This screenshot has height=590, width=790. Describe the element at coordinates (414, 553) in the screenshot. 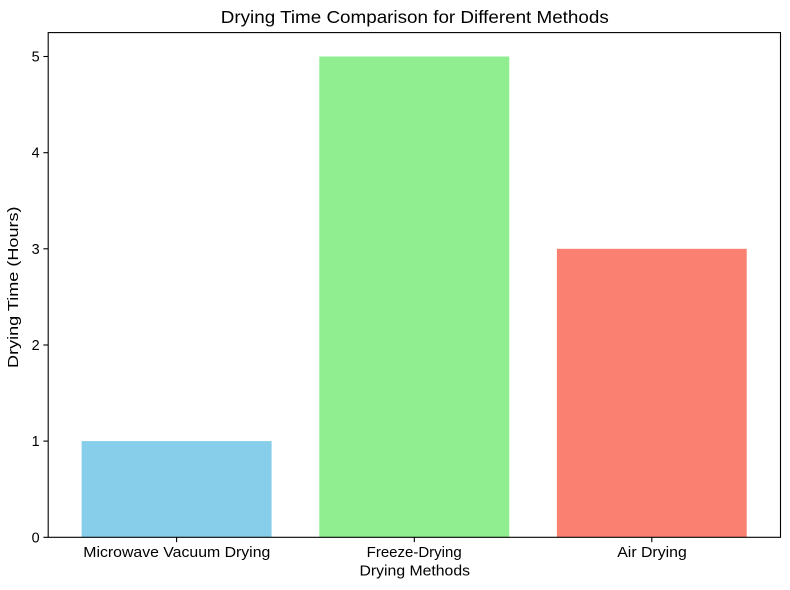

I see `svg-text: Freeze-Drying` at that location.